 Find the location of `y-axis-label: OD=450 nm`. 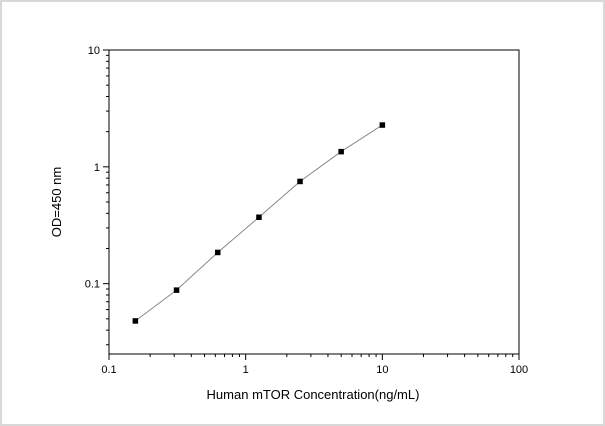

y-axis-label: OD=450 nm is located at coordinates (56, 202).